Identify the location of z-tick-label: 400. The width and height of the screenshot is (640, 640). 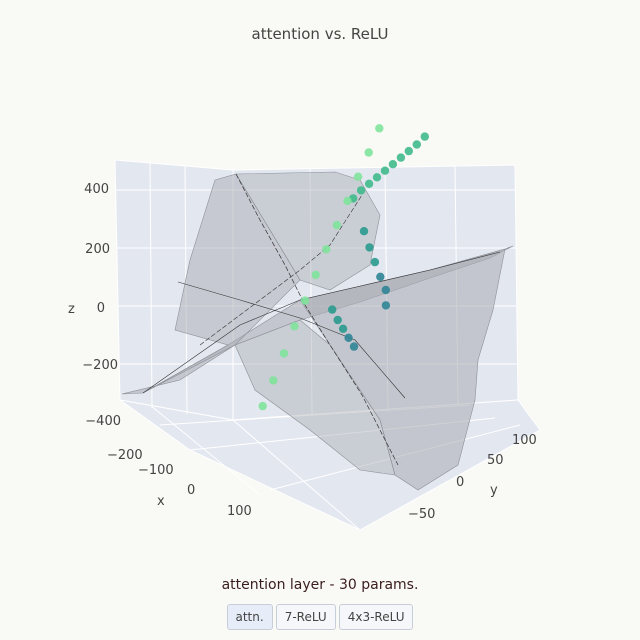
(96, 189).